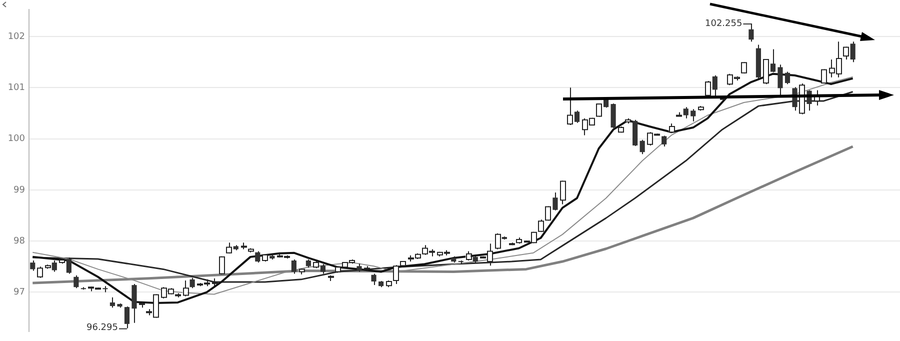 This screenshot has width=900, height=341. Describe the element at coordinates (20, 241) in the screenshot. I see `y-tick-label: 98` at that location.